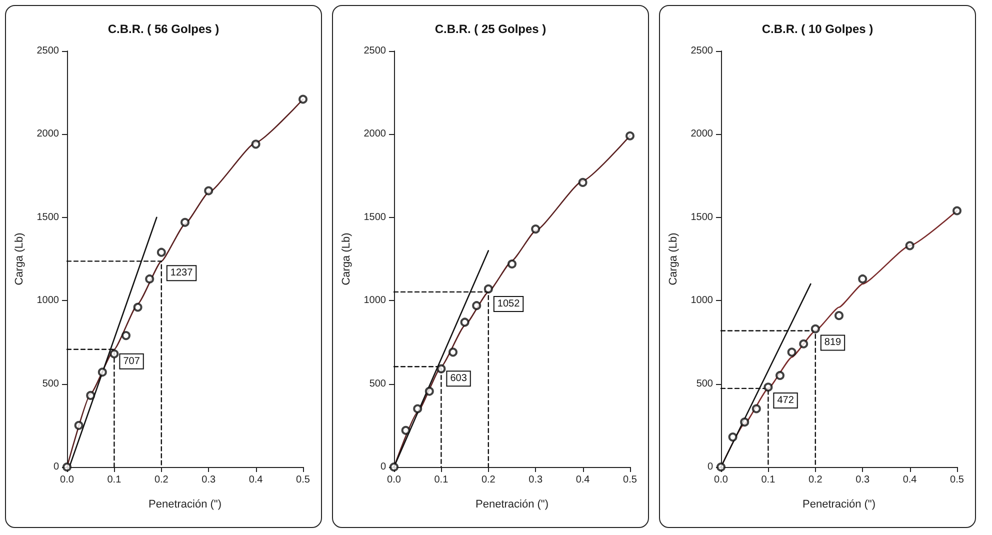 The width and height of the screenshot is (992, 535). What do you see at coordinates (818, 29) in the screenshot?
I see `chart-title: C.B.R. ( 10 Golpes )` at bounding box center [818, 29].